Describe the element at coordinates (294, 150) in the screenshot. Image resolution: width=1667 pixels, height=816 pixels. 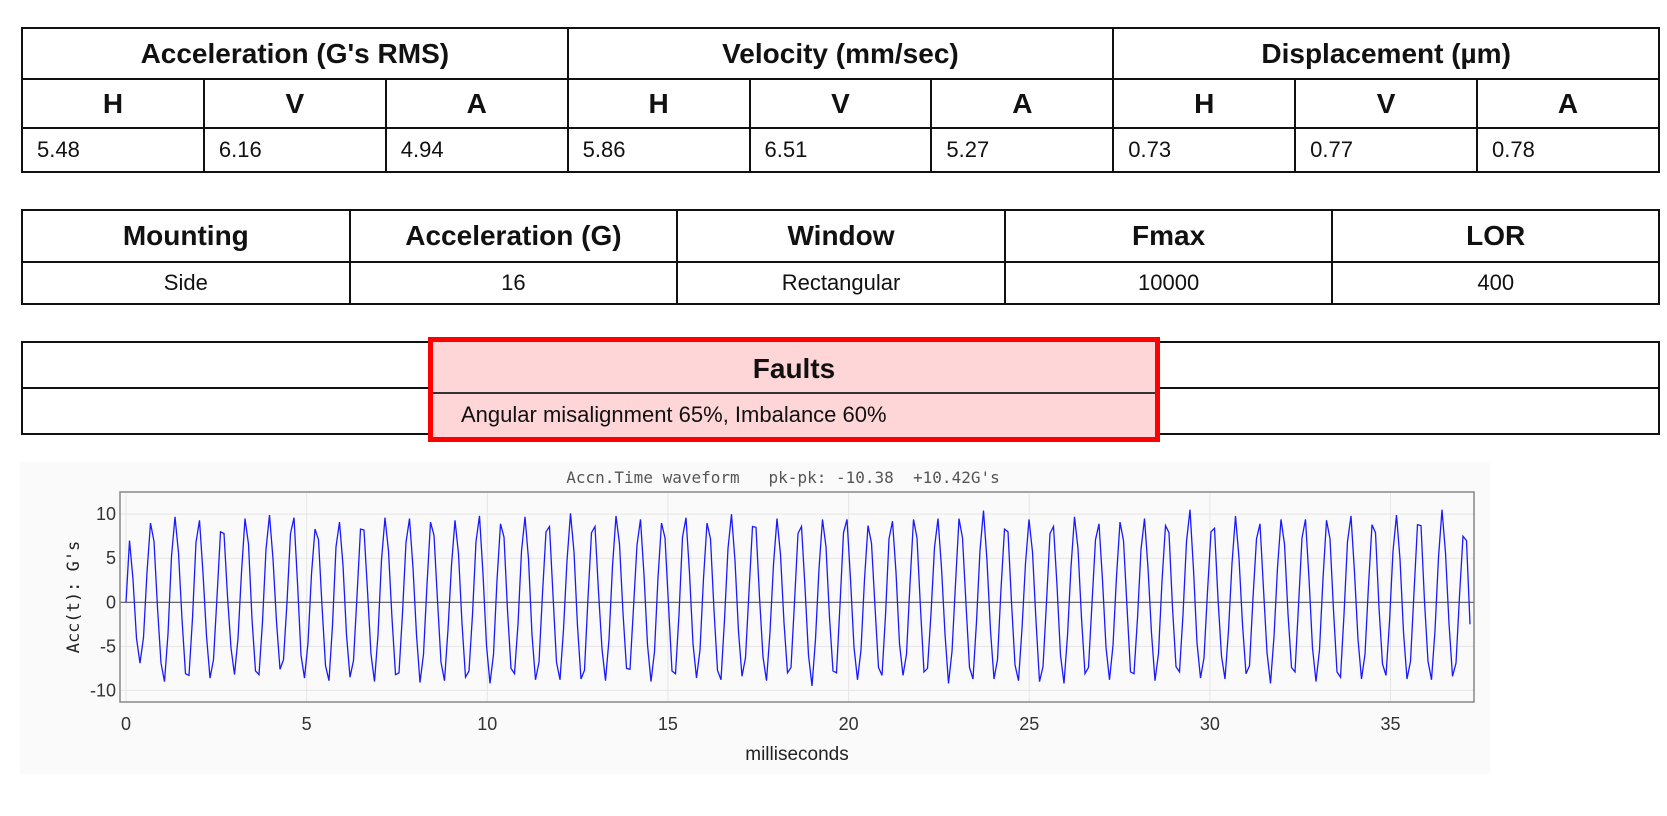
I see `acceleration-v-value: 6.16` at that location.